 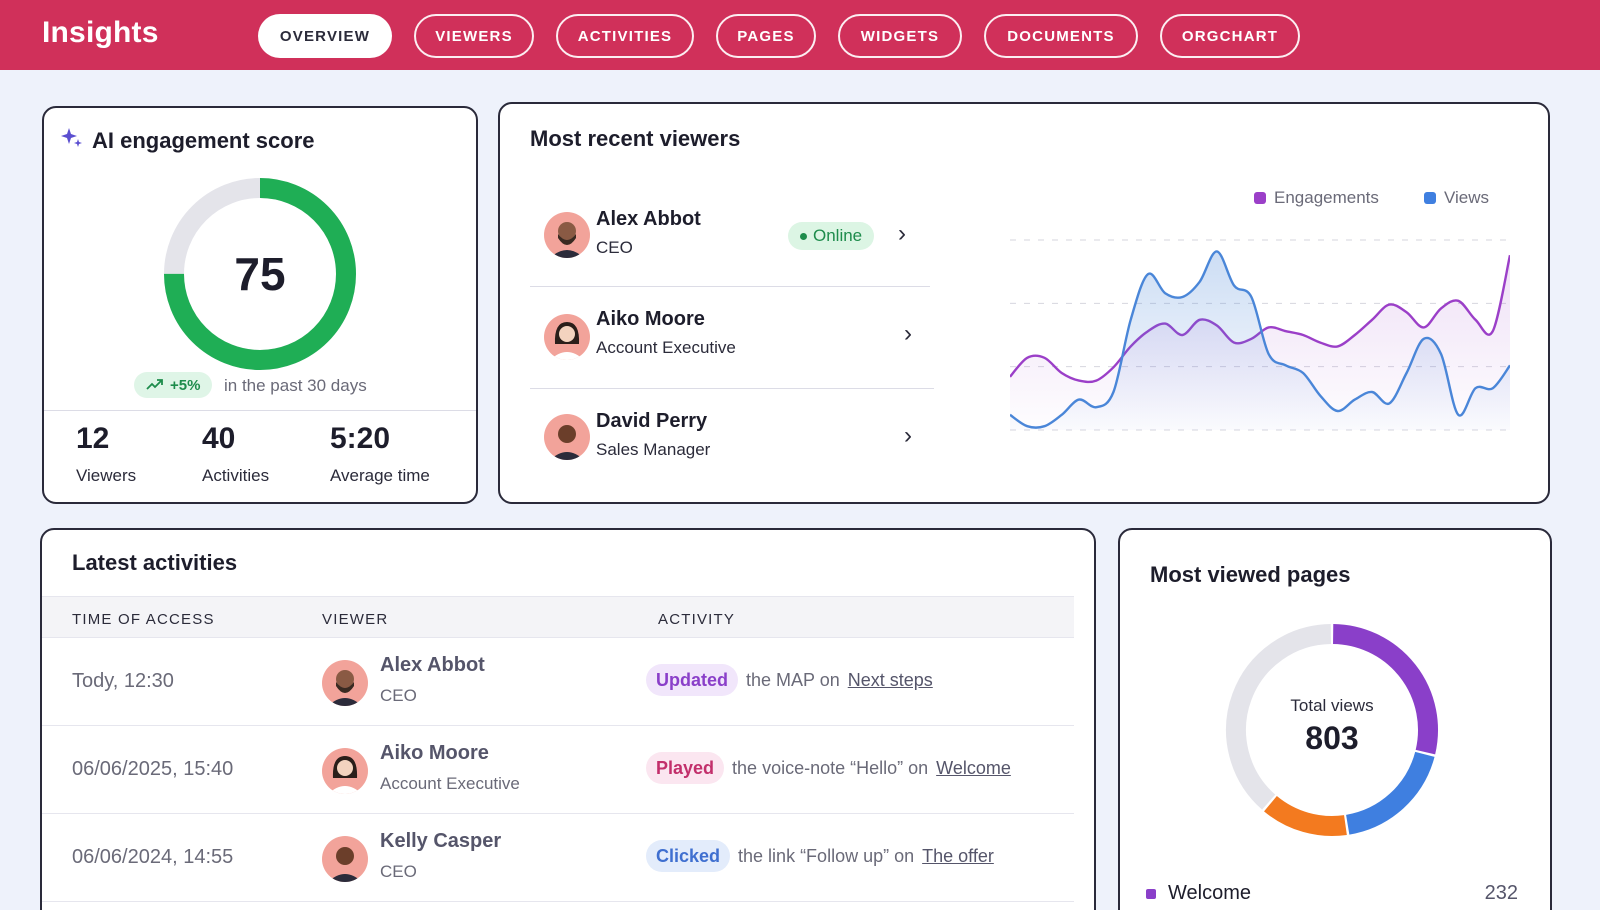 I want to click on page-views-donut, so click(x=1332, y=730).